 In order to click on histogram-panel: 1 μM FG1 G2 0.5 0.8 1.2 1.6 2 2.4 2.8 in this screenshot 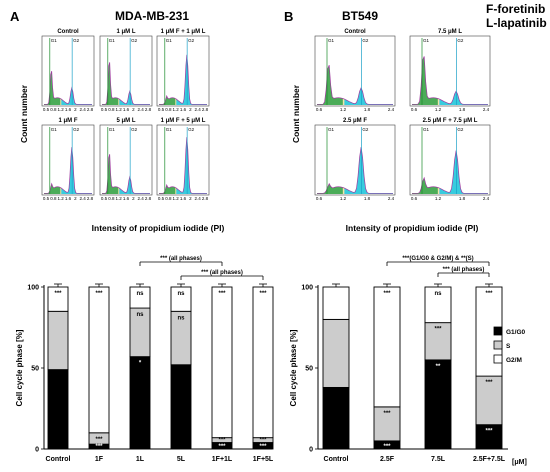, I will do `click(68, 159)`.